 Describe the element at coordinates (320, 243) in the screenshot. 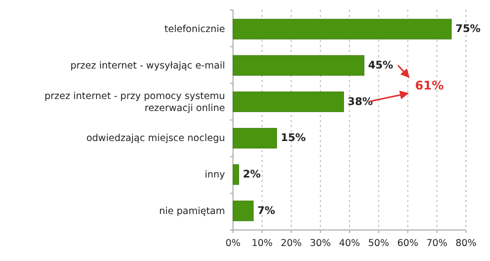

I see `x-tick-label: 30%` at that location.